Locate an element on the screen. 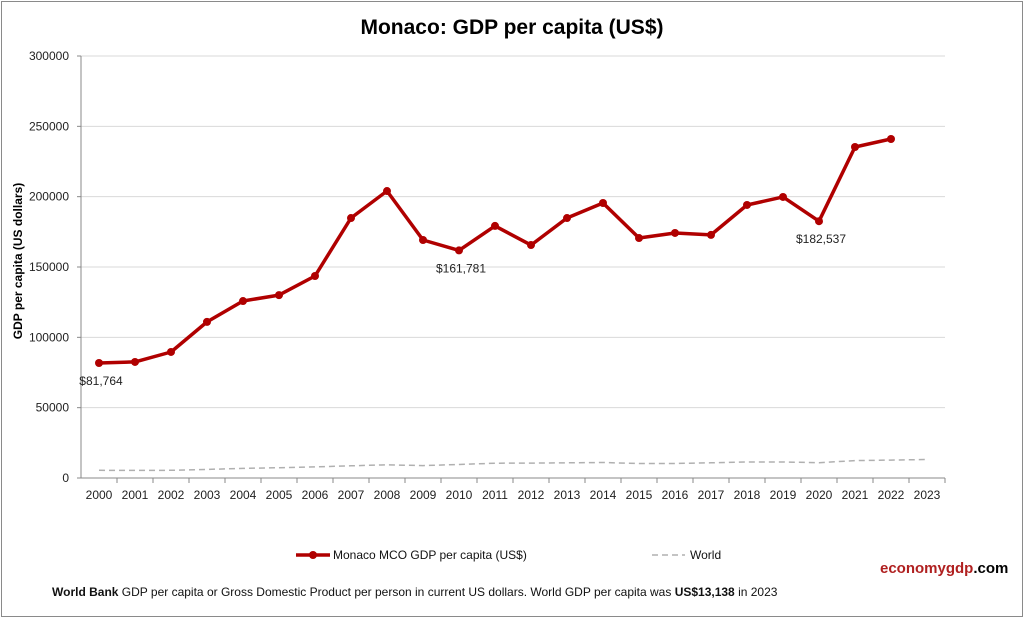  x-tick-label: 2017 is located at coordinates (711, 495).